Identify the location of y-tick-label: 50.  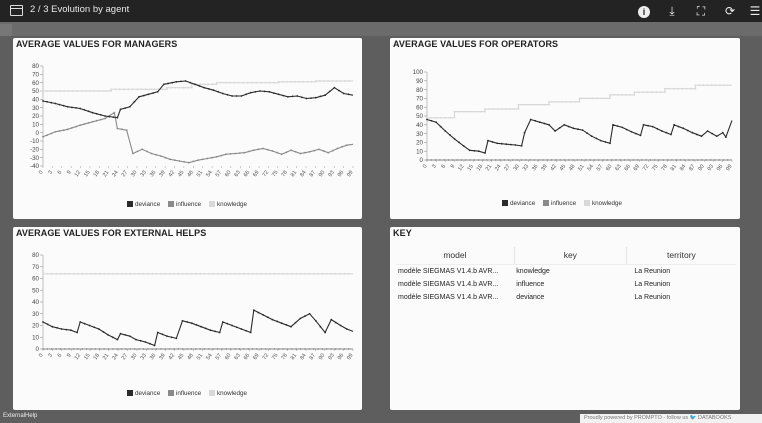
(419, 116).